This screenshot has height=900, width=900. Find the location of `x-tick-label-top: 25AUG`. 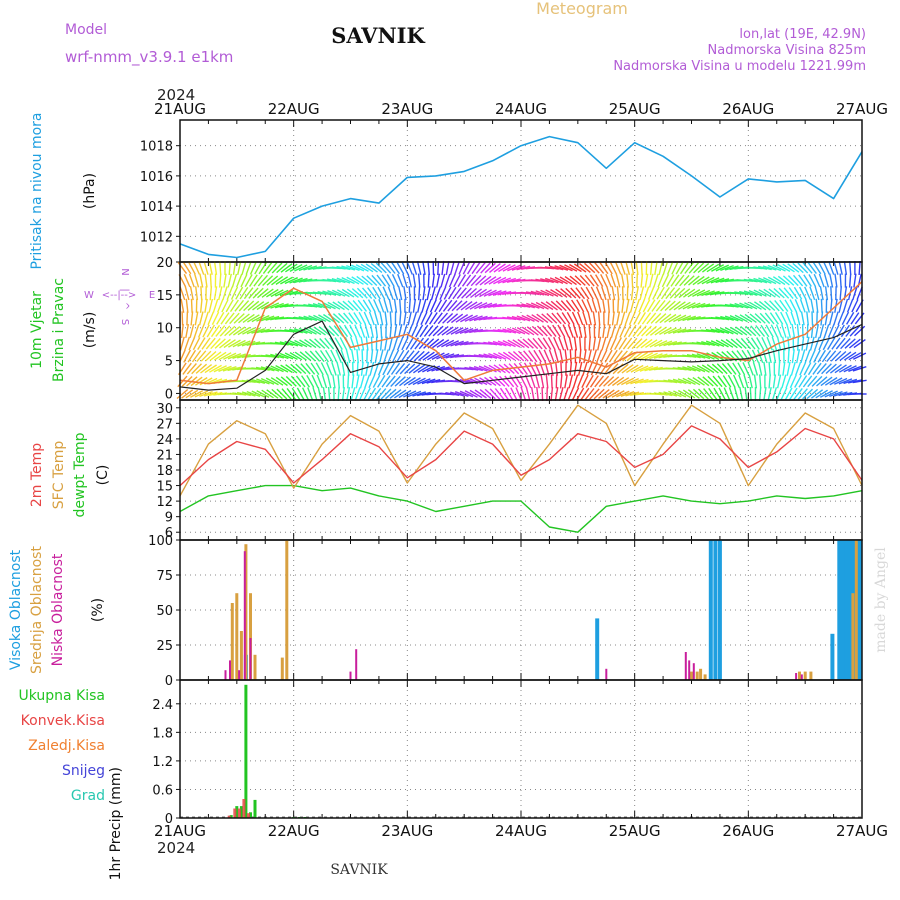

x-tick-label-top: 25AUG is located at coordinates (635, 109).